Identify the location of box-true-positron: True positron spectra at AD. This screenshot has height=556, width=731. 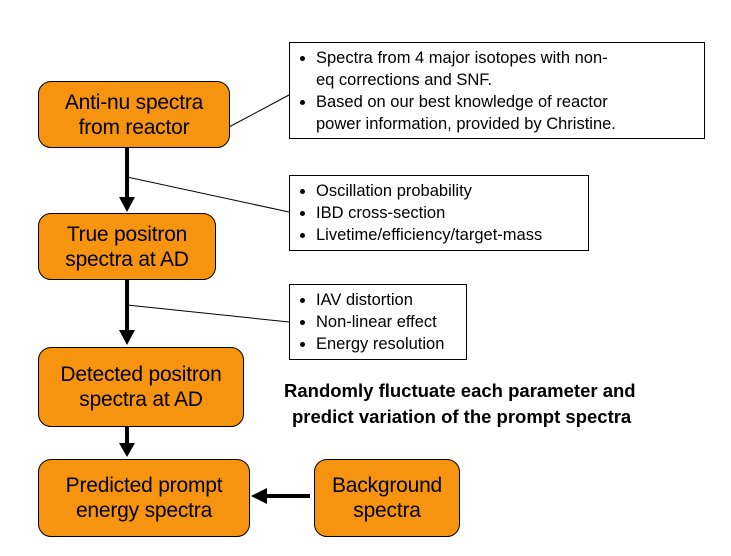
(127, 246).